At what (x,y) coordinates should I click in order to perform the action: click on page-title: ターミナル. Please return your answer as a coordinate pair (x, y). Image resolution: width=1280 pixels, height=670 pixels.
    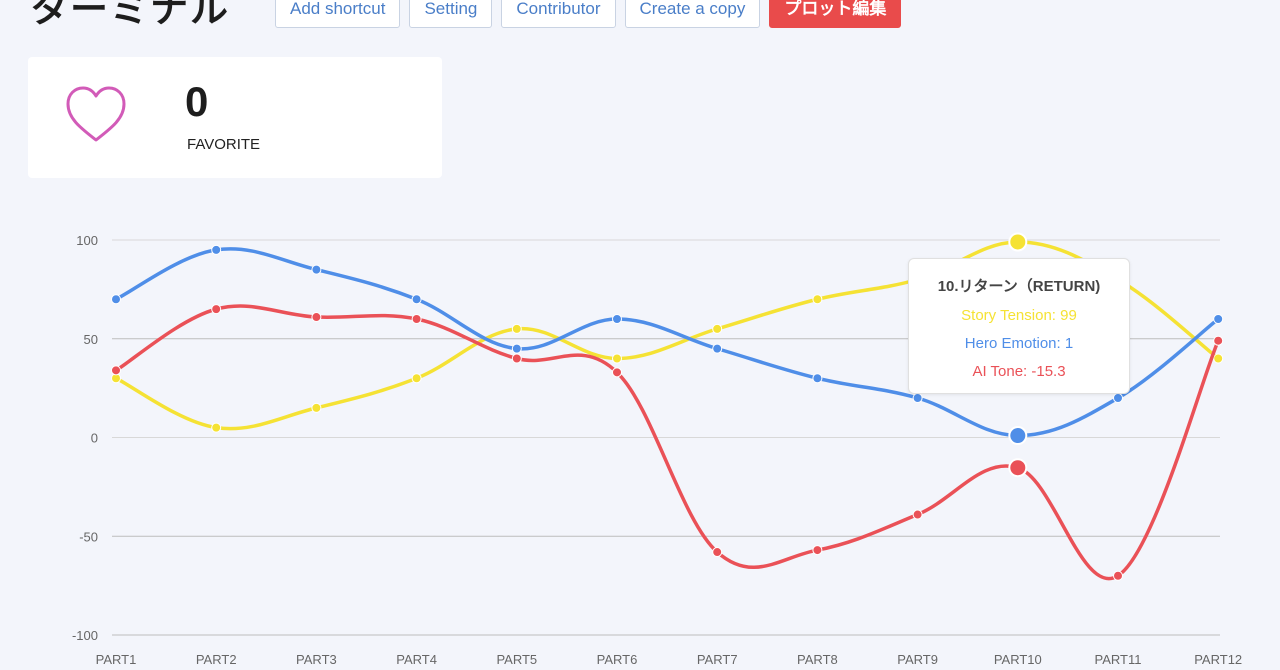
    Looking at the image, I should click on (130, 15).